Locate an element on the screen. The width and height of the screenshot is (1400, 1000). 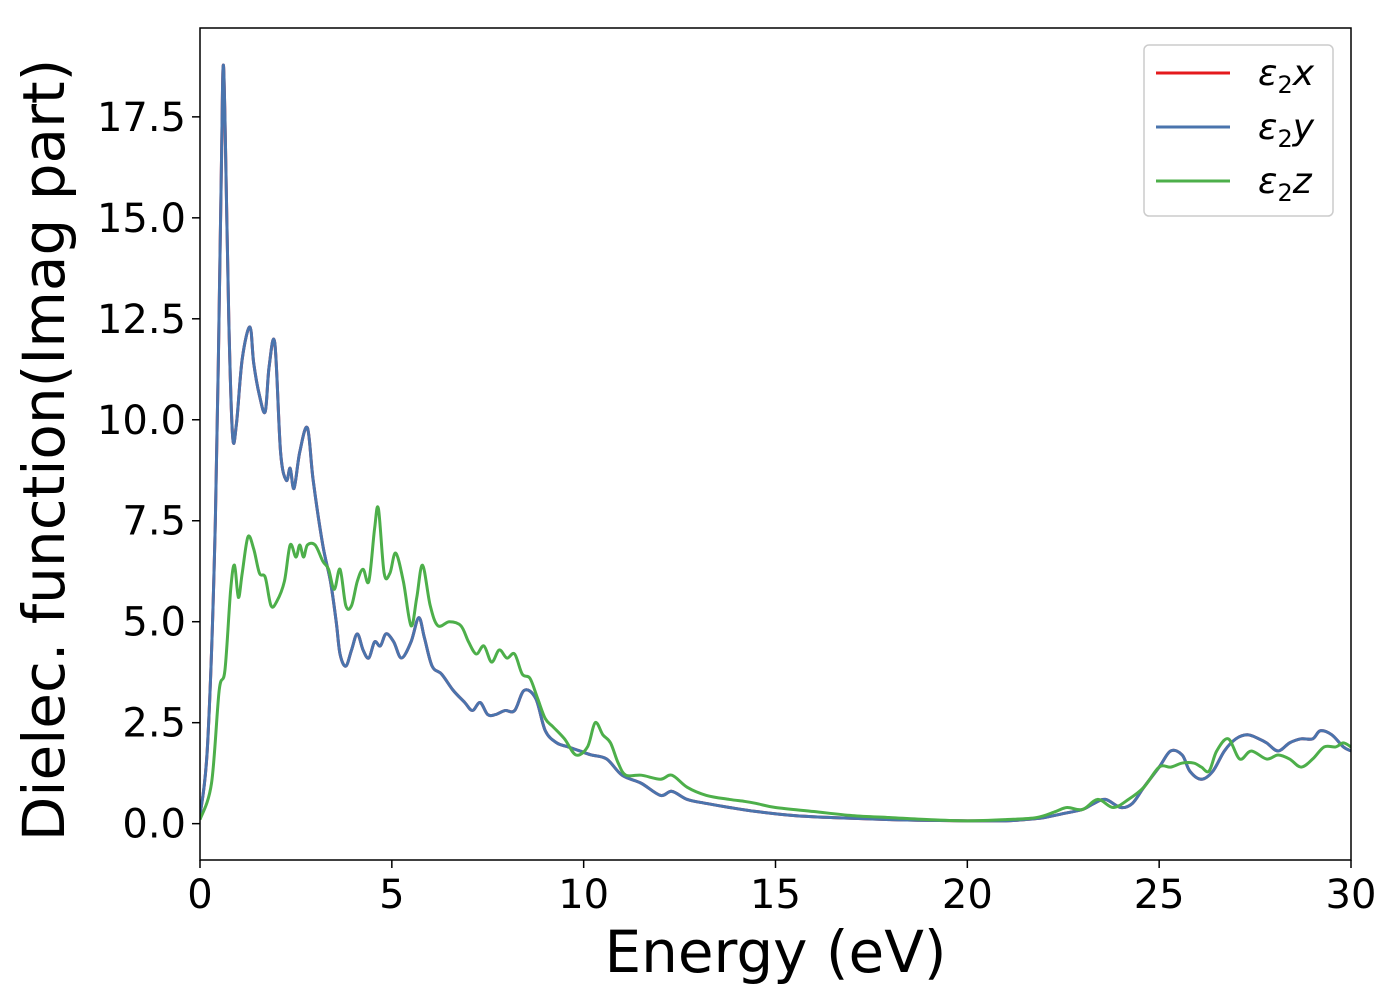
legend-box is located at coordinates (1238, 130).